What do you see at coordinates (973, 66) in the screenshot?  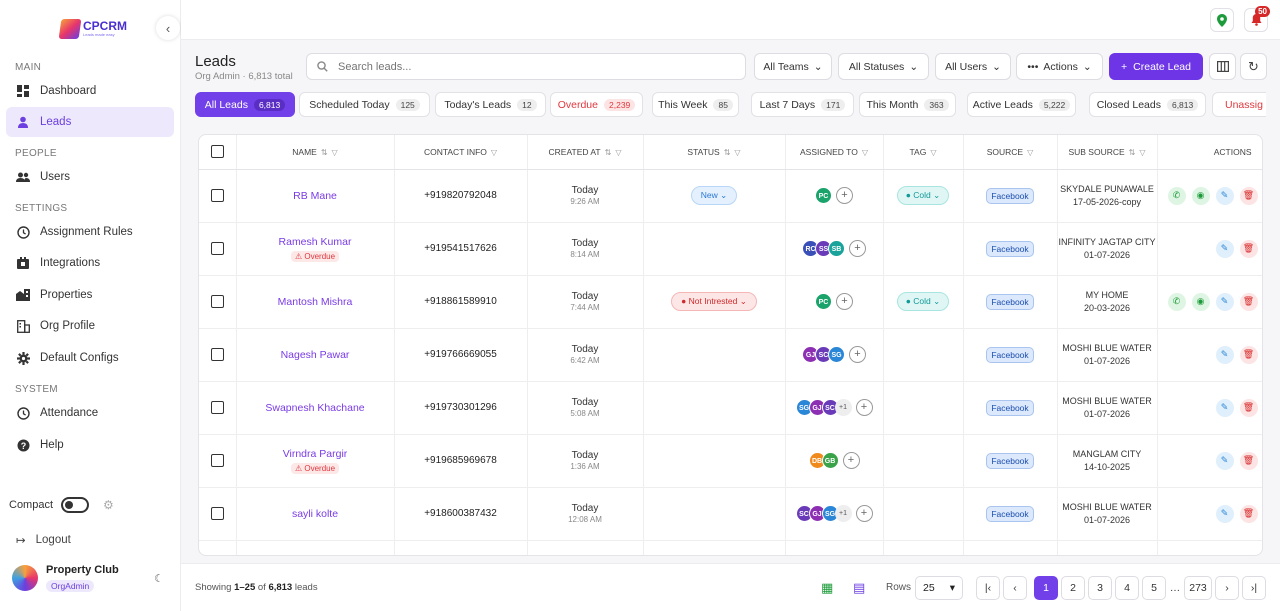 I see `users-filter: All Users ⌄` at bounding box center [973, 66].